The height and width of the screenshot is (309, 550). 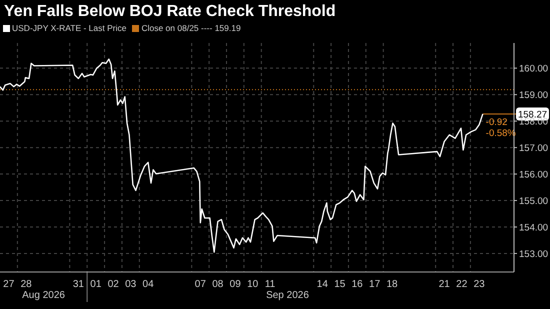 I want to click on x-tick-label: 17, so click(x=375, y=284).